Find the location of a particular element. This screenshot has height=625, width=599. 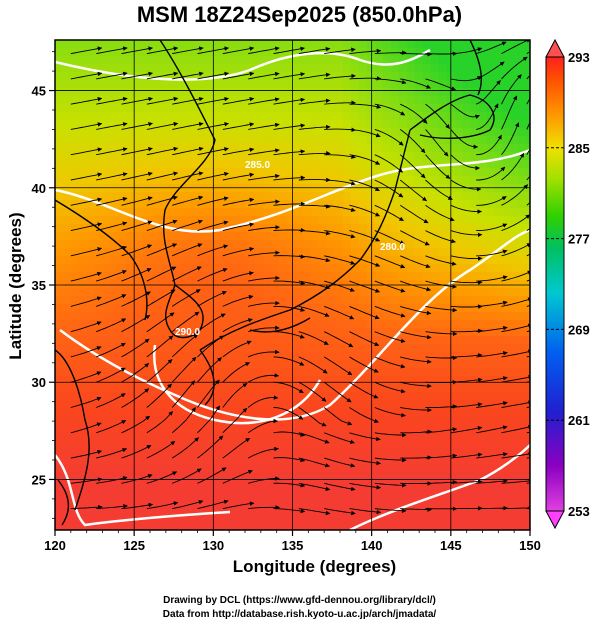

x-tick-label: 135 is located at coordinates (293, 545).